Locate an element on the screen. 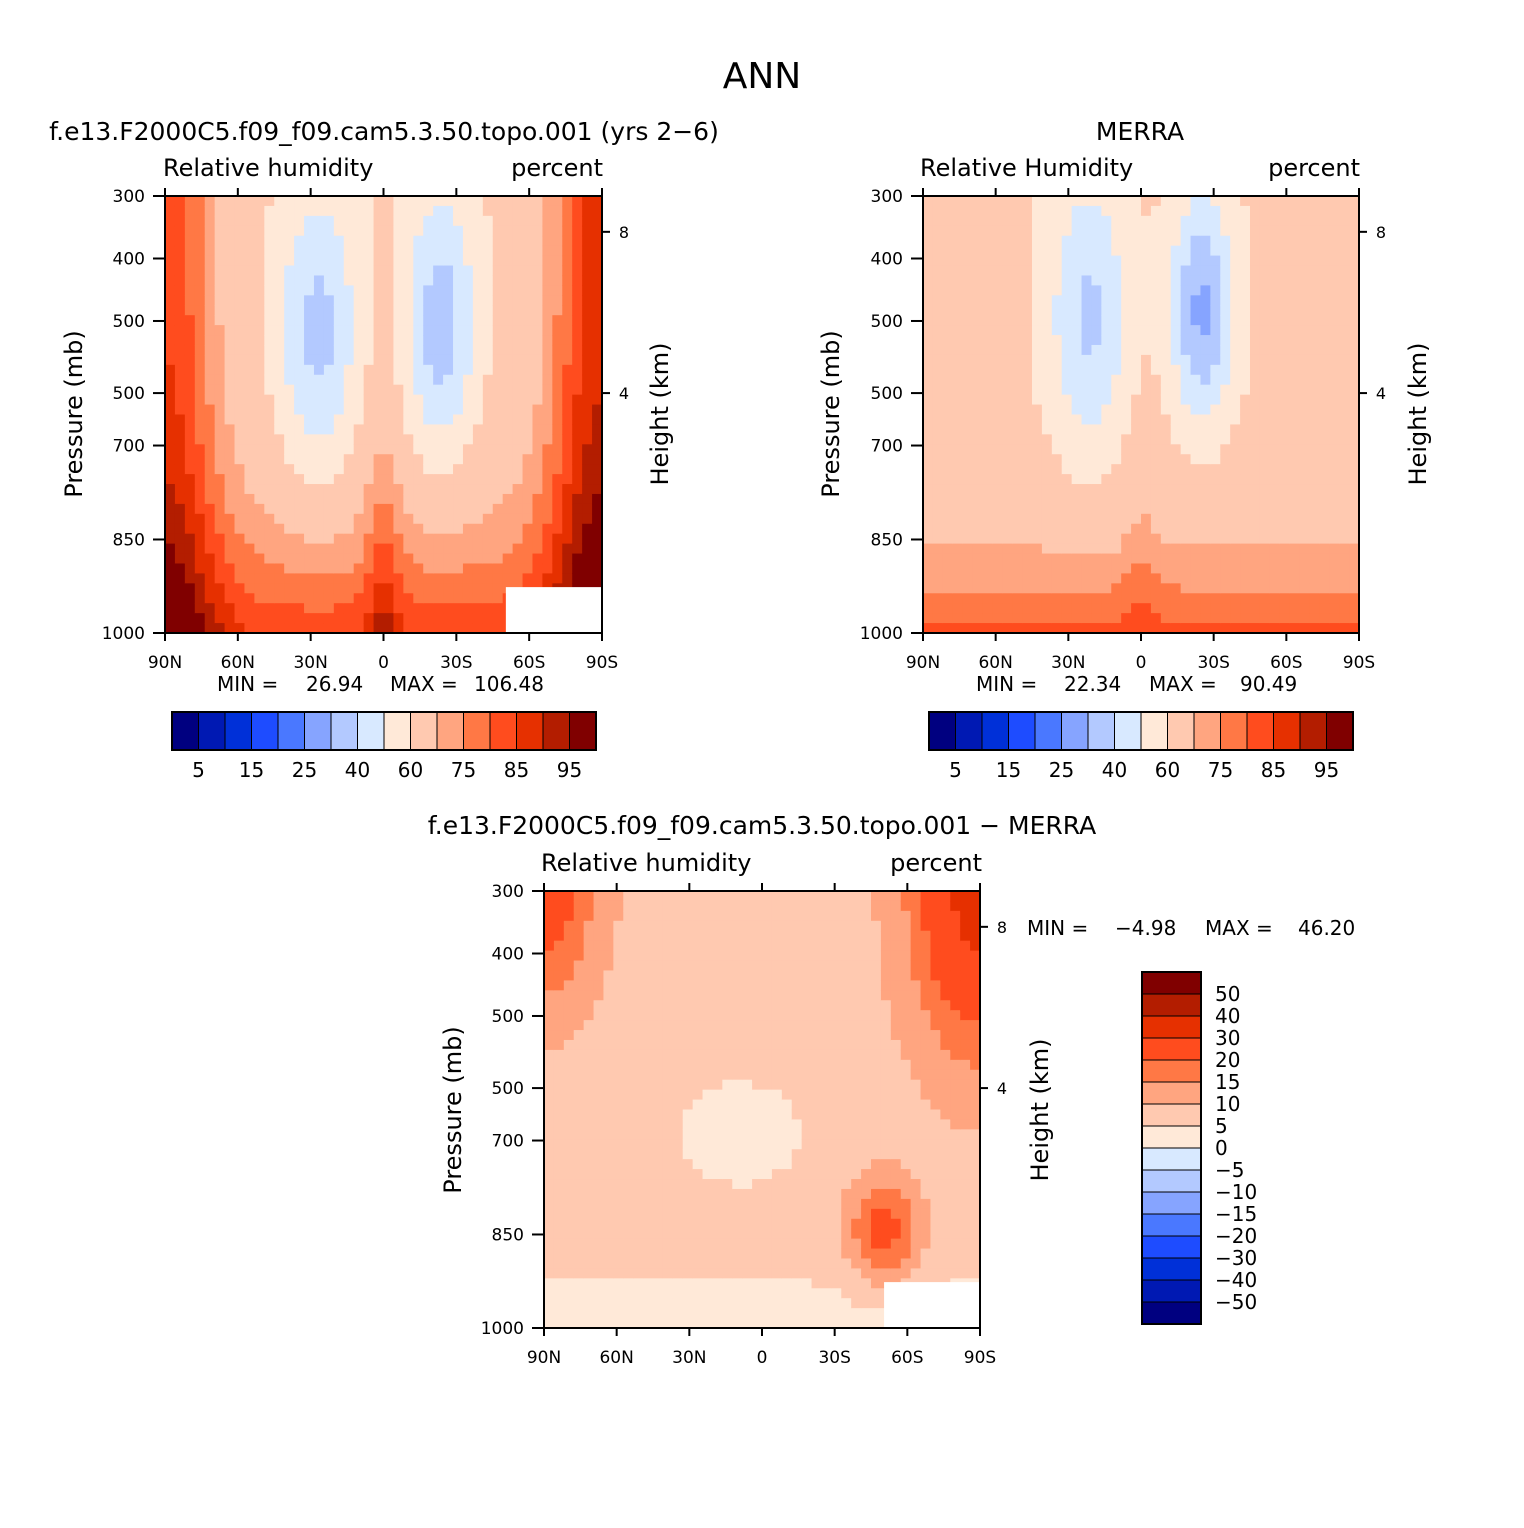  y2-tick-label: 8 is located at coordinates (624, 232).